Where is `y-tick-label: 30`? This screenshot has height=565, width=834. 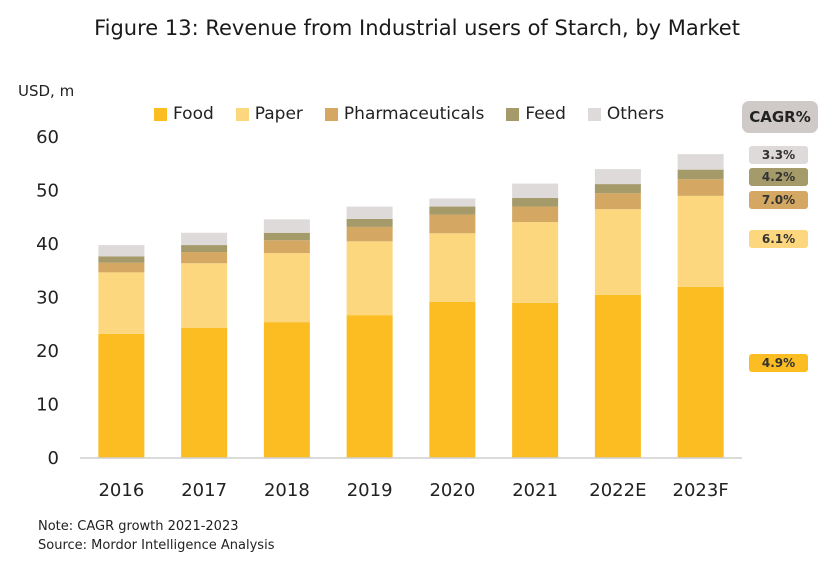
y-tick-label: 30 is located at coordinates (47, 298).